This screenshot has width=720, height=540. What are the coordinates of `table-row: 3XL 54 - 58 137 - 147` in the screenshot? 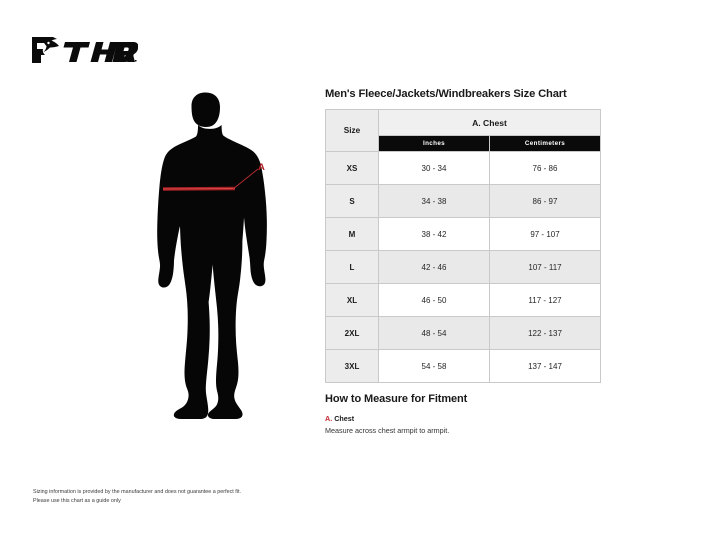 It's located at (463, 366).